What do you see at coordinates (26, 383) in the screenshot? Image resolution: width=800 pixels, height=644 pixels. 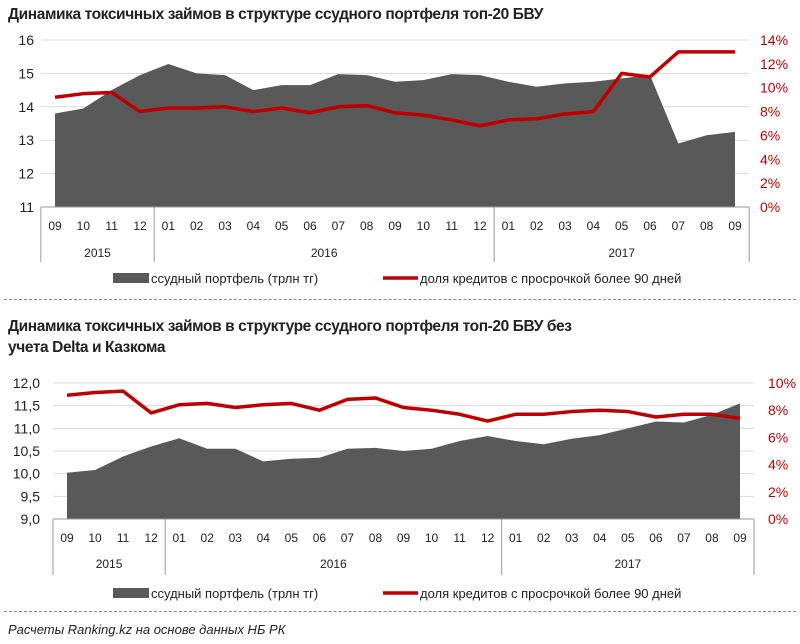 I see `left-axis-tick-label: 12,0` at bounding box center [26, 383].